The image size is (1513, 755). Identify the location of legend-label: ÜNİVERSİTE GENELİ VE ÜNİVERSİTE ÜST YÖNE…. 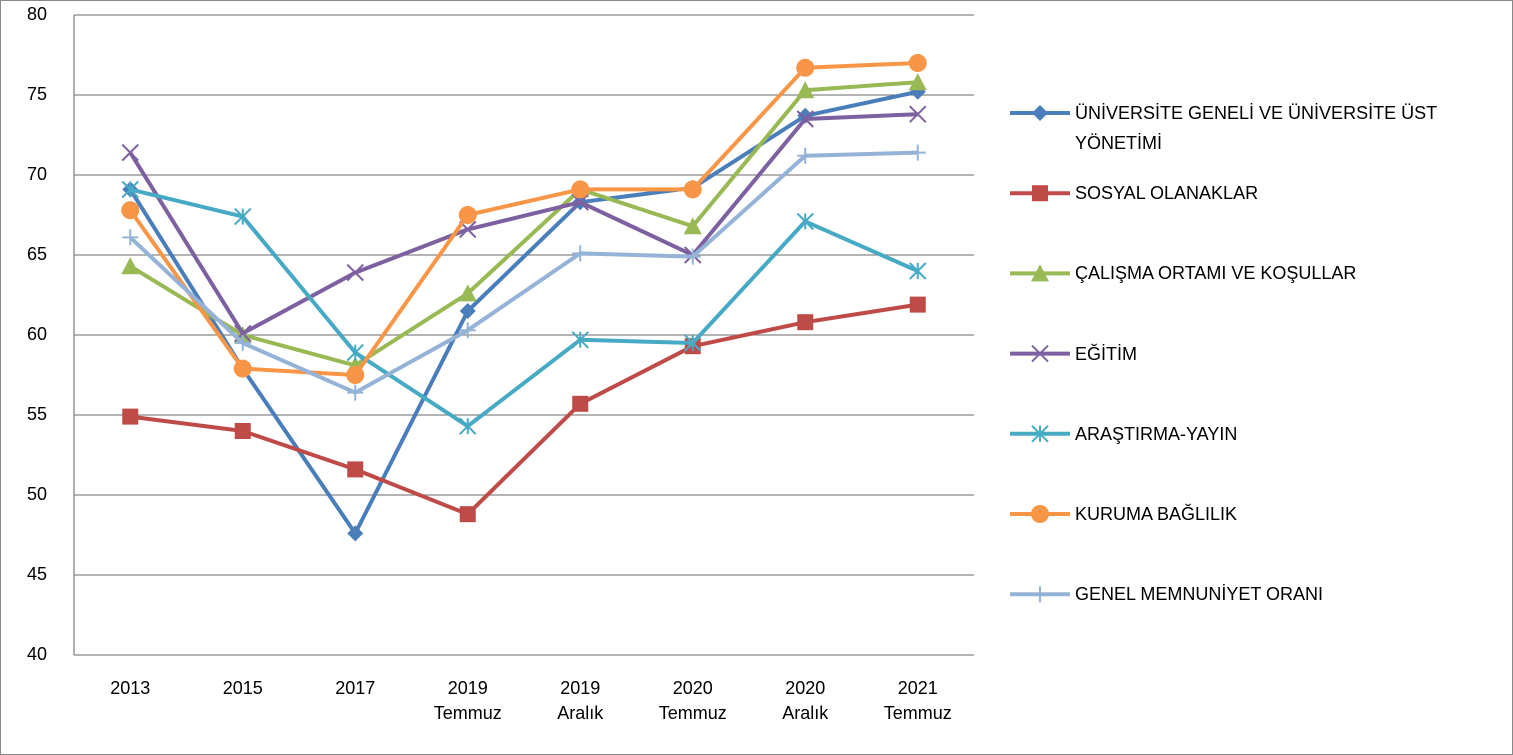
(1256, 128).